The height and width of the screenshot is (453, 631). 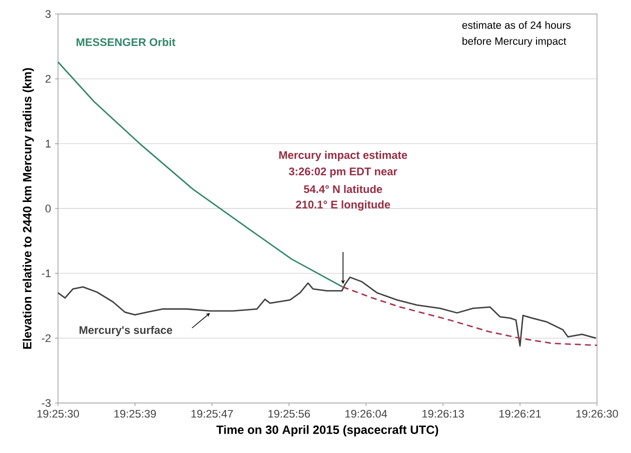 I want to click on y-tick-label: -1, so click(x=46, y=274).